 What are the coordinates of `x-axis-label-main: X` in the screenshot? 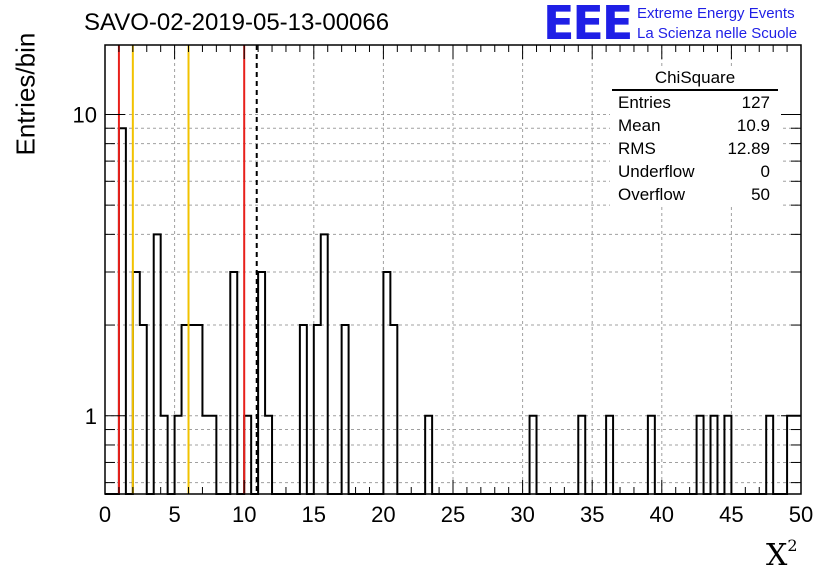 It's located at (776, 555).